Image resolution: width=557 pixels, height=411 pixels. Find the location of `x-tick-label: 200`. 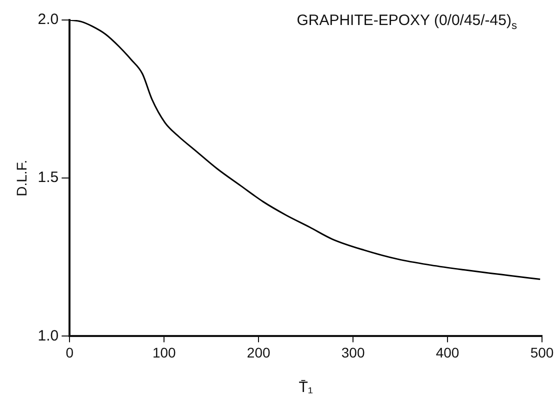

x-tick-label: 200 is located at coordinates (258, 352).